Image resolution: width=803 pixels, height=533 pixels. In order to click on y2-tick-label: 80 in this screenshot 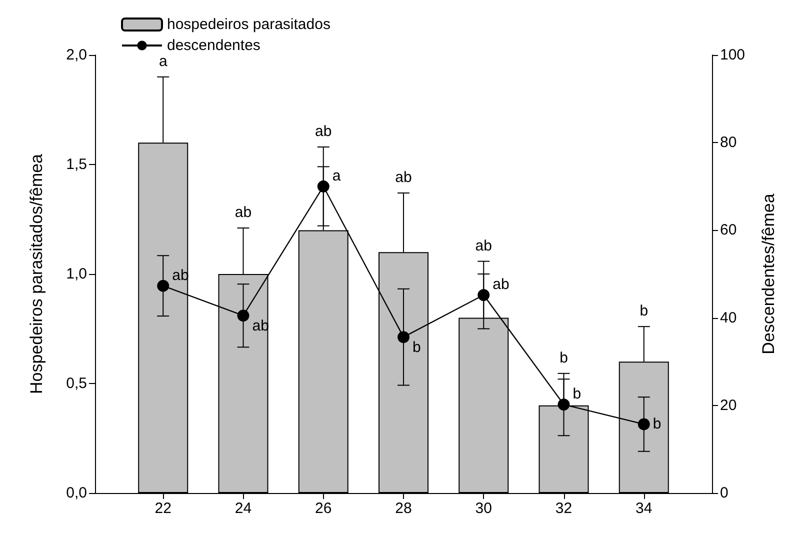, I will do `click(728, 143)`.